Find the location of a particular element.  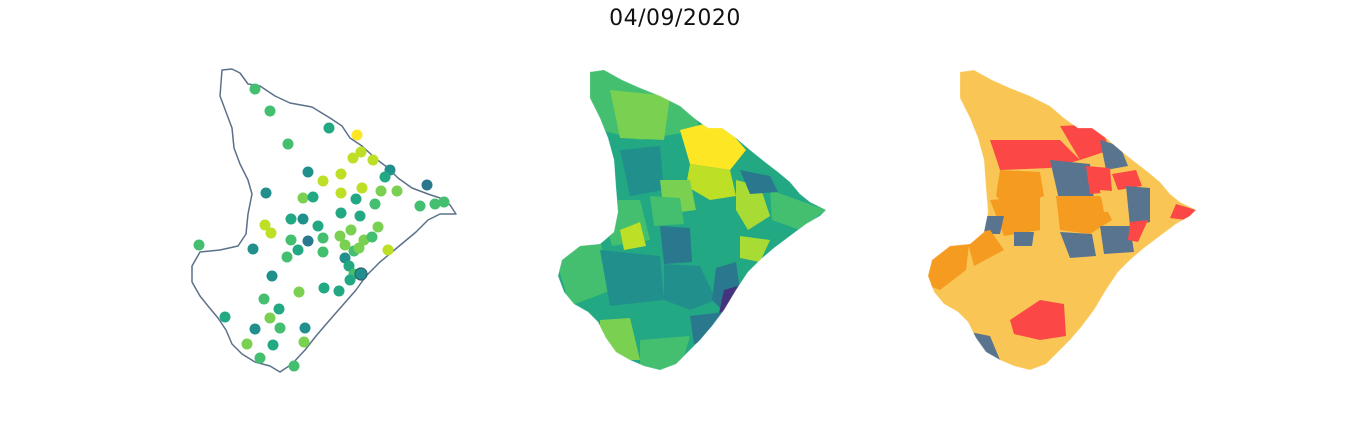

state-outline is located at coordinates (324, 220).